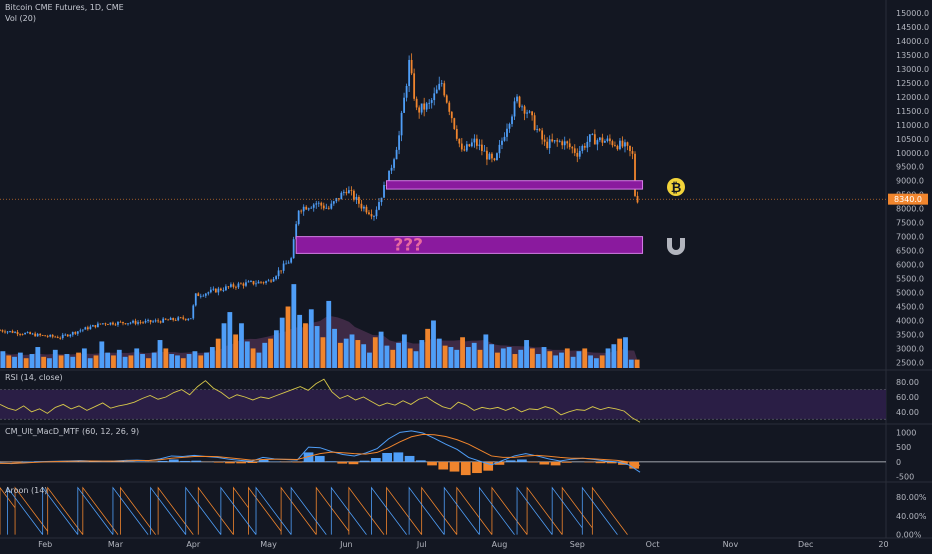  I want to click on price-tick-label: 9000.0, so click(910, 181).